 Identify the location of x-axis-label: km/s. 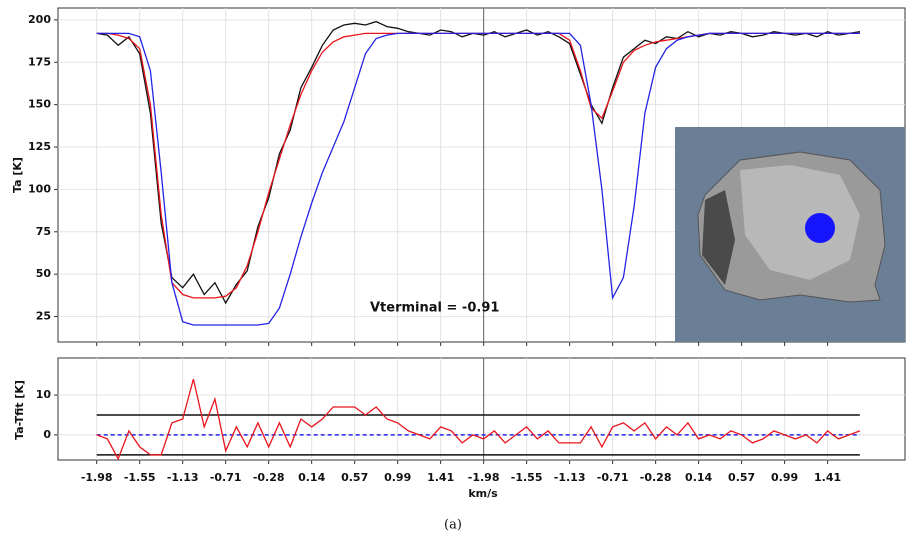
(483, 493).